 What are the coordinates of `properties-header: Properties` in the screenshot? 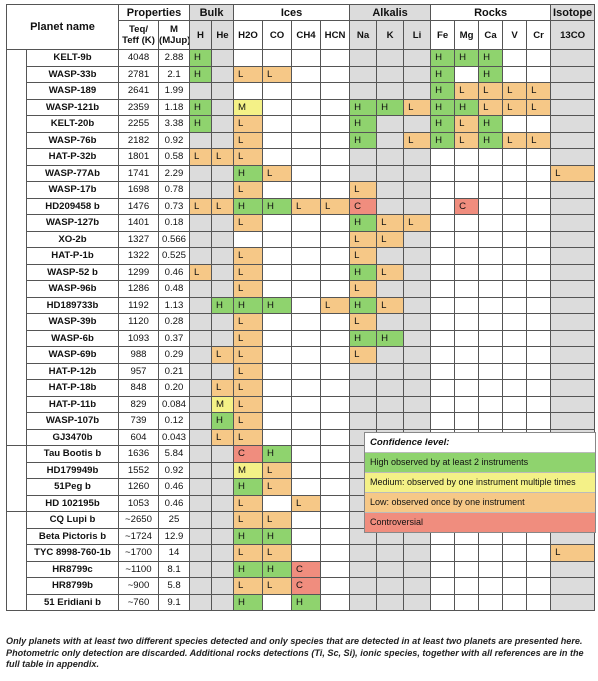 It's located at (154, 12).